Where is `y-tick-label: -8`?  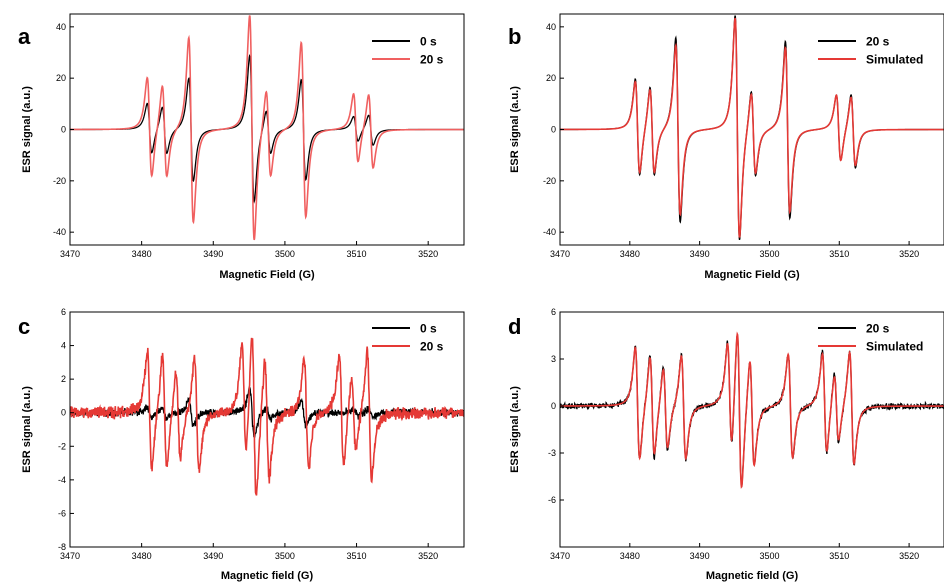 y-tick-label: -8 is located at coordinates (62, 547).